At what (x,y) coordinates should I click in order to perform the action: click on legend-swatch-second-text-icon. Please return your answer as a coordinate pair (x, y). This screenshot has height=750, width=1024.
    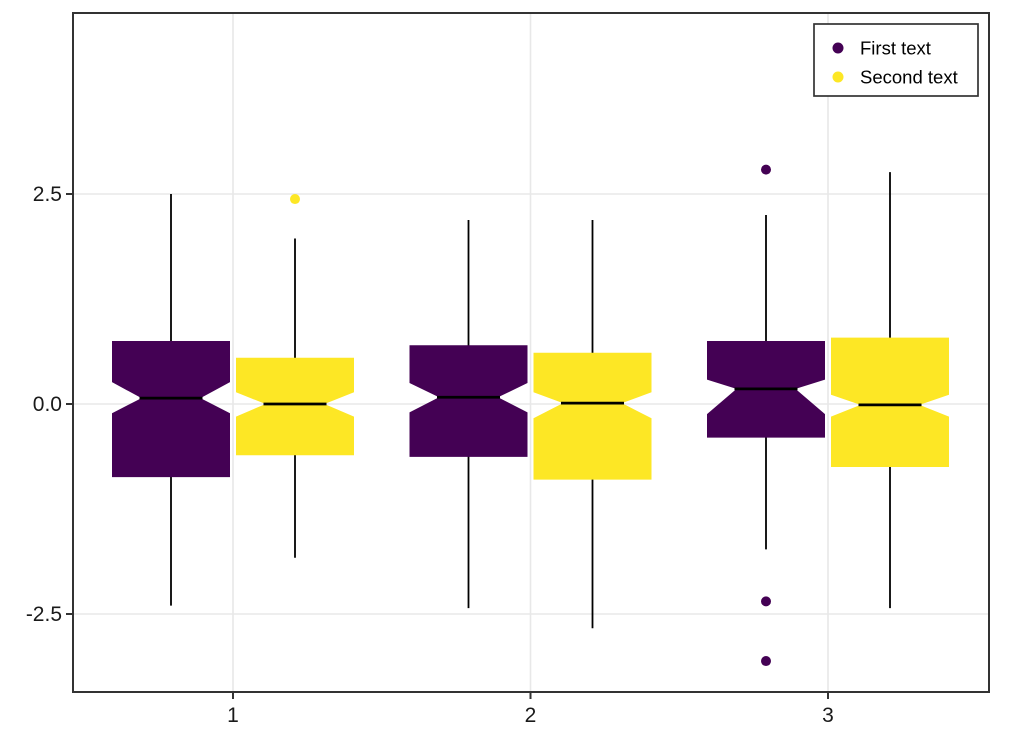
    Looking at the image, I should click on (838, 77).